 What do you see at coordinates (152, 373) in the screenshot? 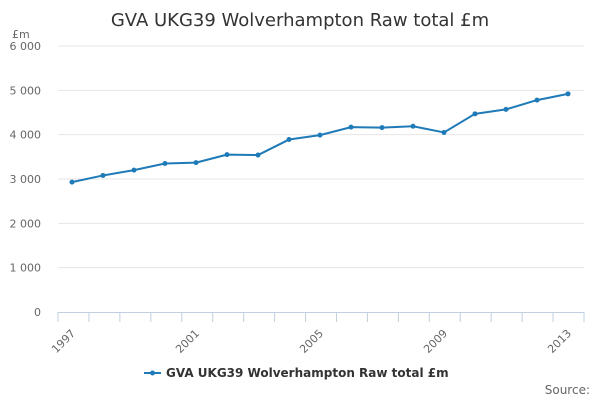
I see `legend-point-marker` at bounding box center [152, 373].